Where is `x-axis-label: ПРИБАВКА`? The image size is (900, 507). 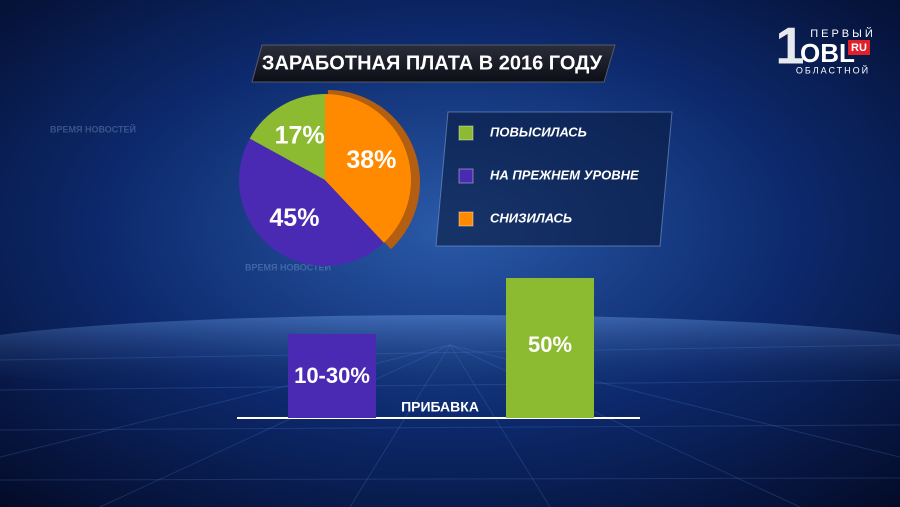
x-axis-label: ПРИБАВКА is located at coordinates (440, 407).